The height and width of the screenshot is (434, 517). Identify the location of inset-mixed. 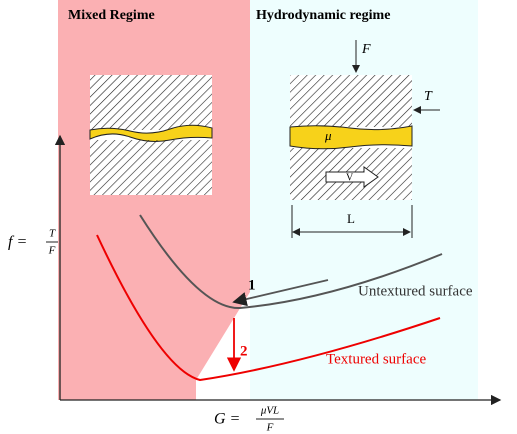
(151, 135).